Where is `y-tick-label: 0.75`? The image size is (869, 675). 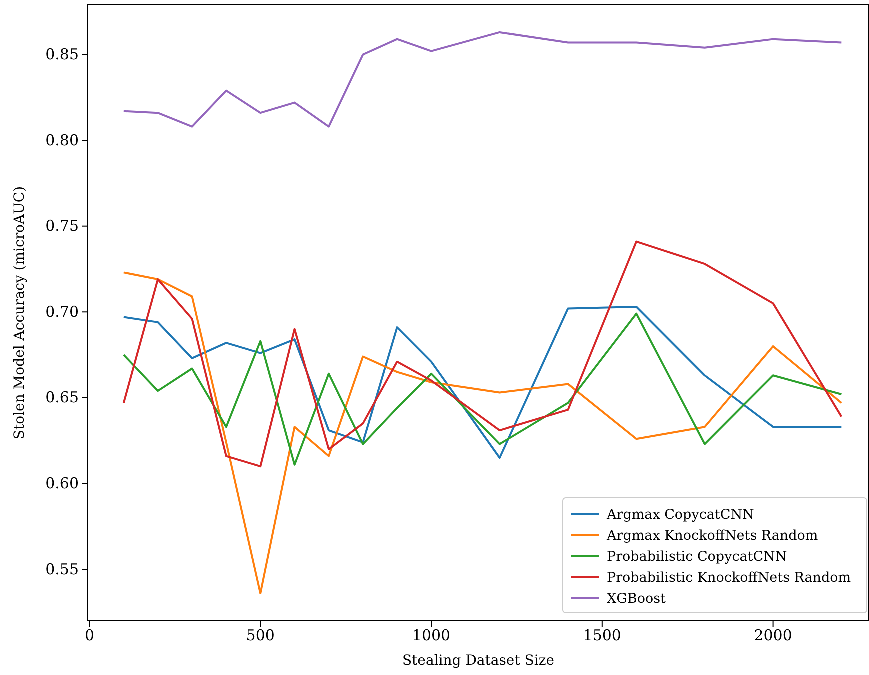
y-tick-label: 0.75 is located at coordinates (62, 226).